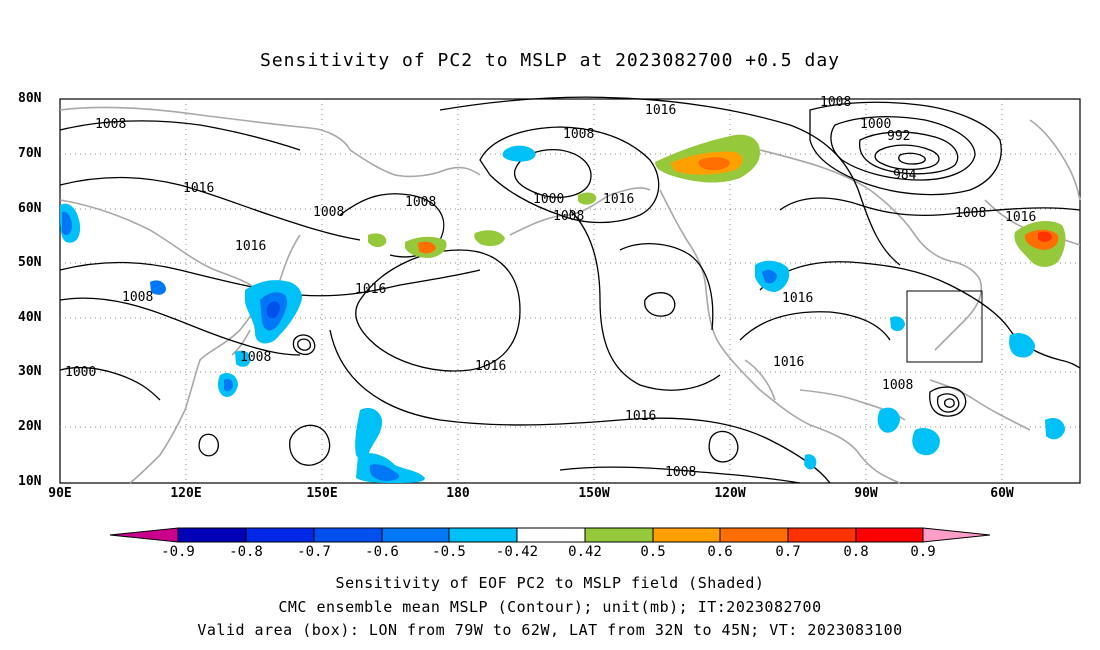  Describe the element at coordinates (585, 552) in the screenshot. I see `colorbar-tick-label: 0.42` at that location.